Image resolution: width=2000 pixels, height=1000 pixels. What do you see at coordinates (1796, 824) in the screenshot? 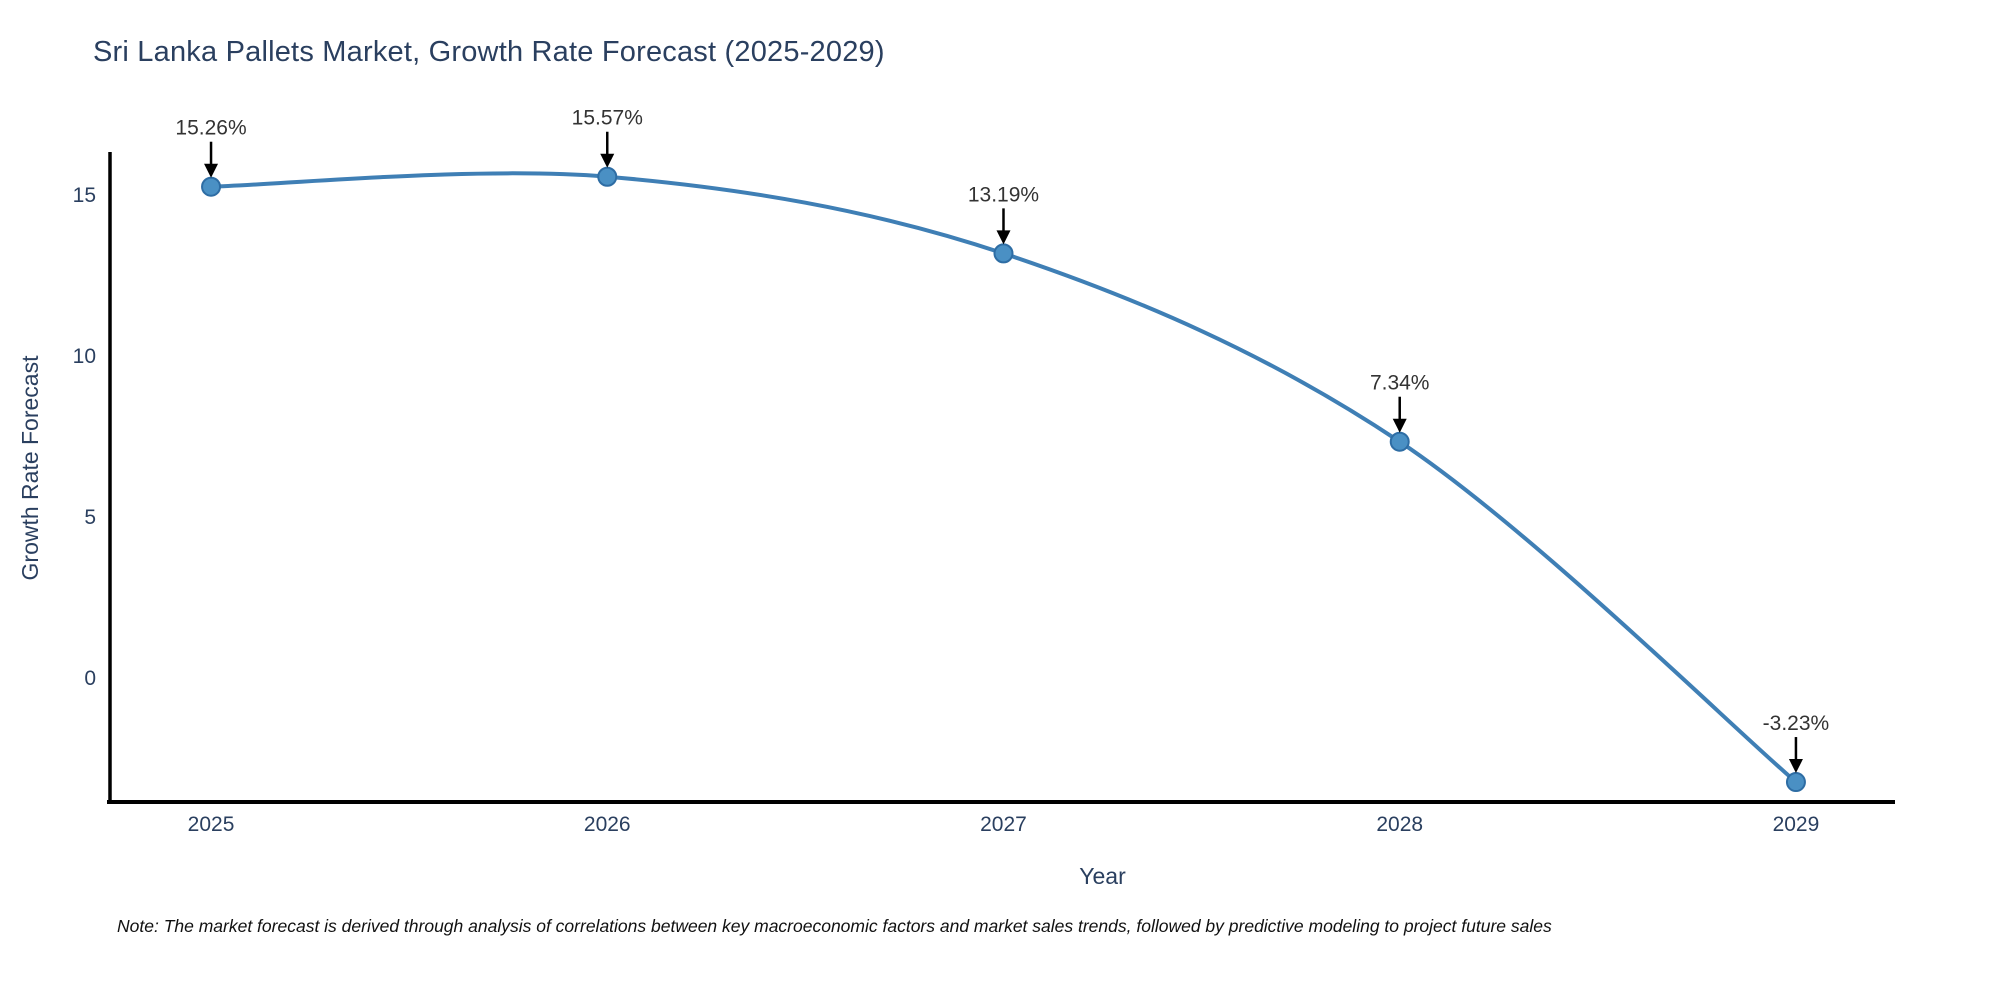
I see `x-tick-label: 2029` at bounding box center [1796, 824].